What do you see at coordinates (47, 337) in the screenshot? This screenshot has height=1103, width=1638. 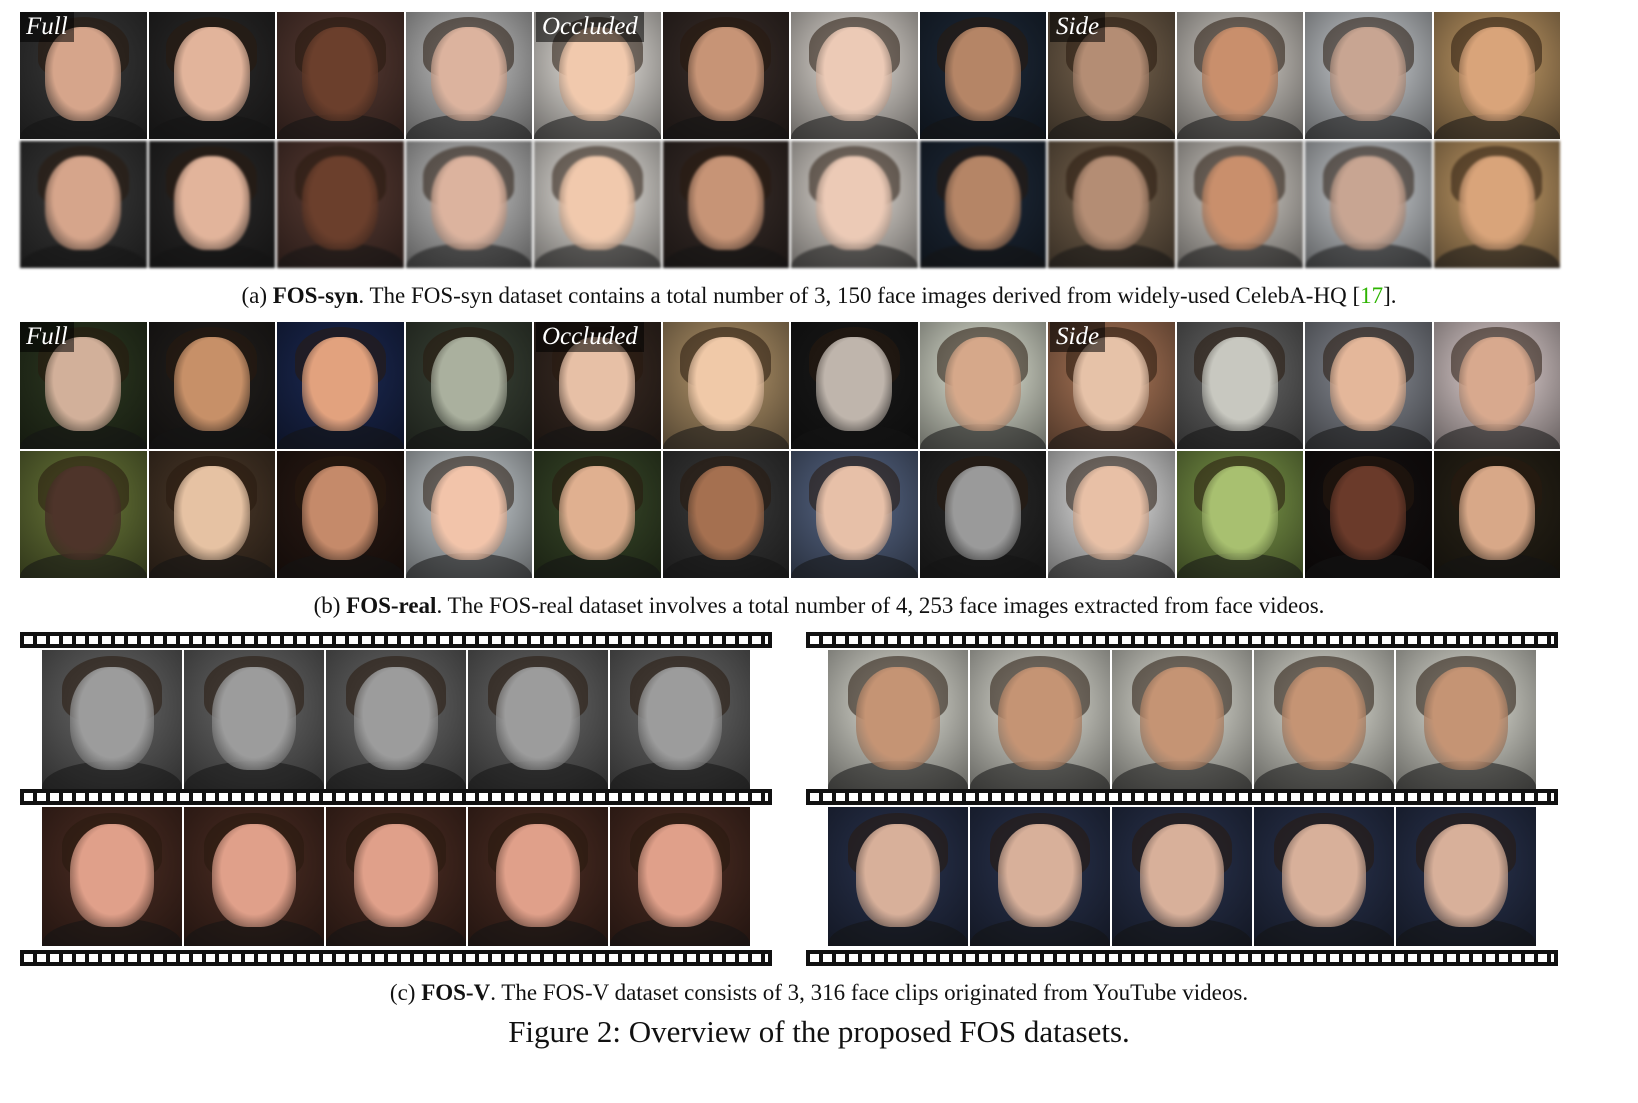 I see `tag-full-real: Full` at bounding box center [47, 337].